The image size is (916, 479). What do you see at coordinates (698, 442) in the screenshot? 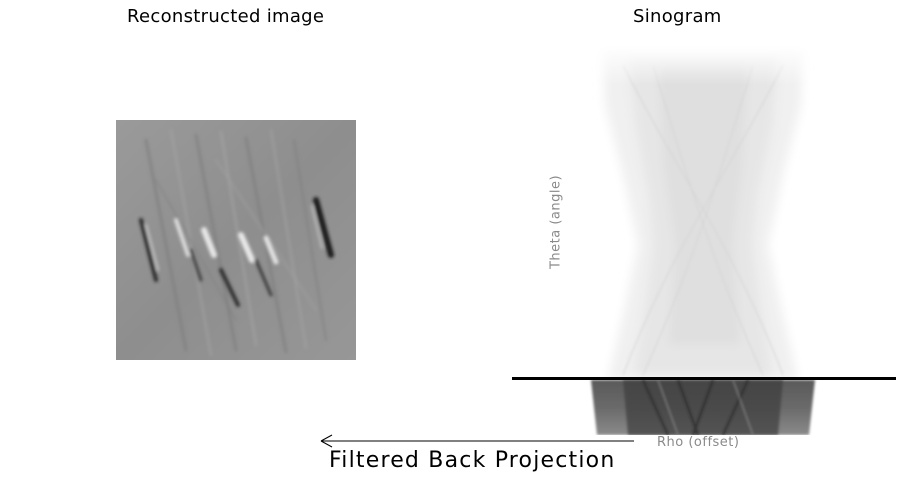
I see `rho-axis-label: Rho (offset)` at bounding box center [698, 442].